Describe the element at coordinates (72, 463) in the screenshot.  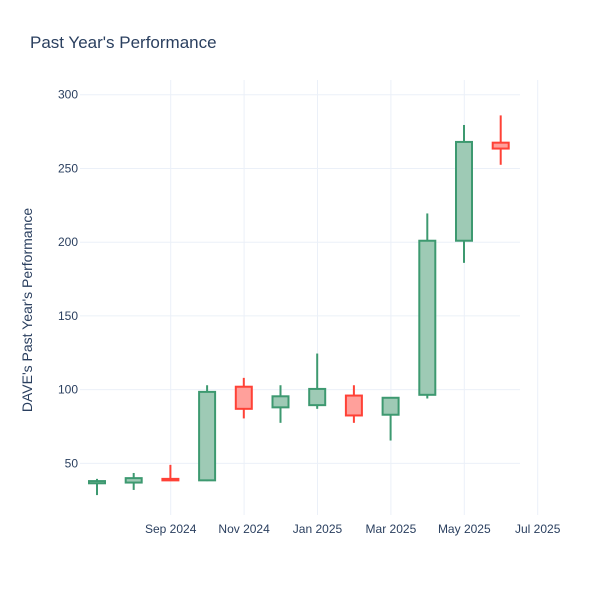
I see `y-tick-label: 50` at that location.